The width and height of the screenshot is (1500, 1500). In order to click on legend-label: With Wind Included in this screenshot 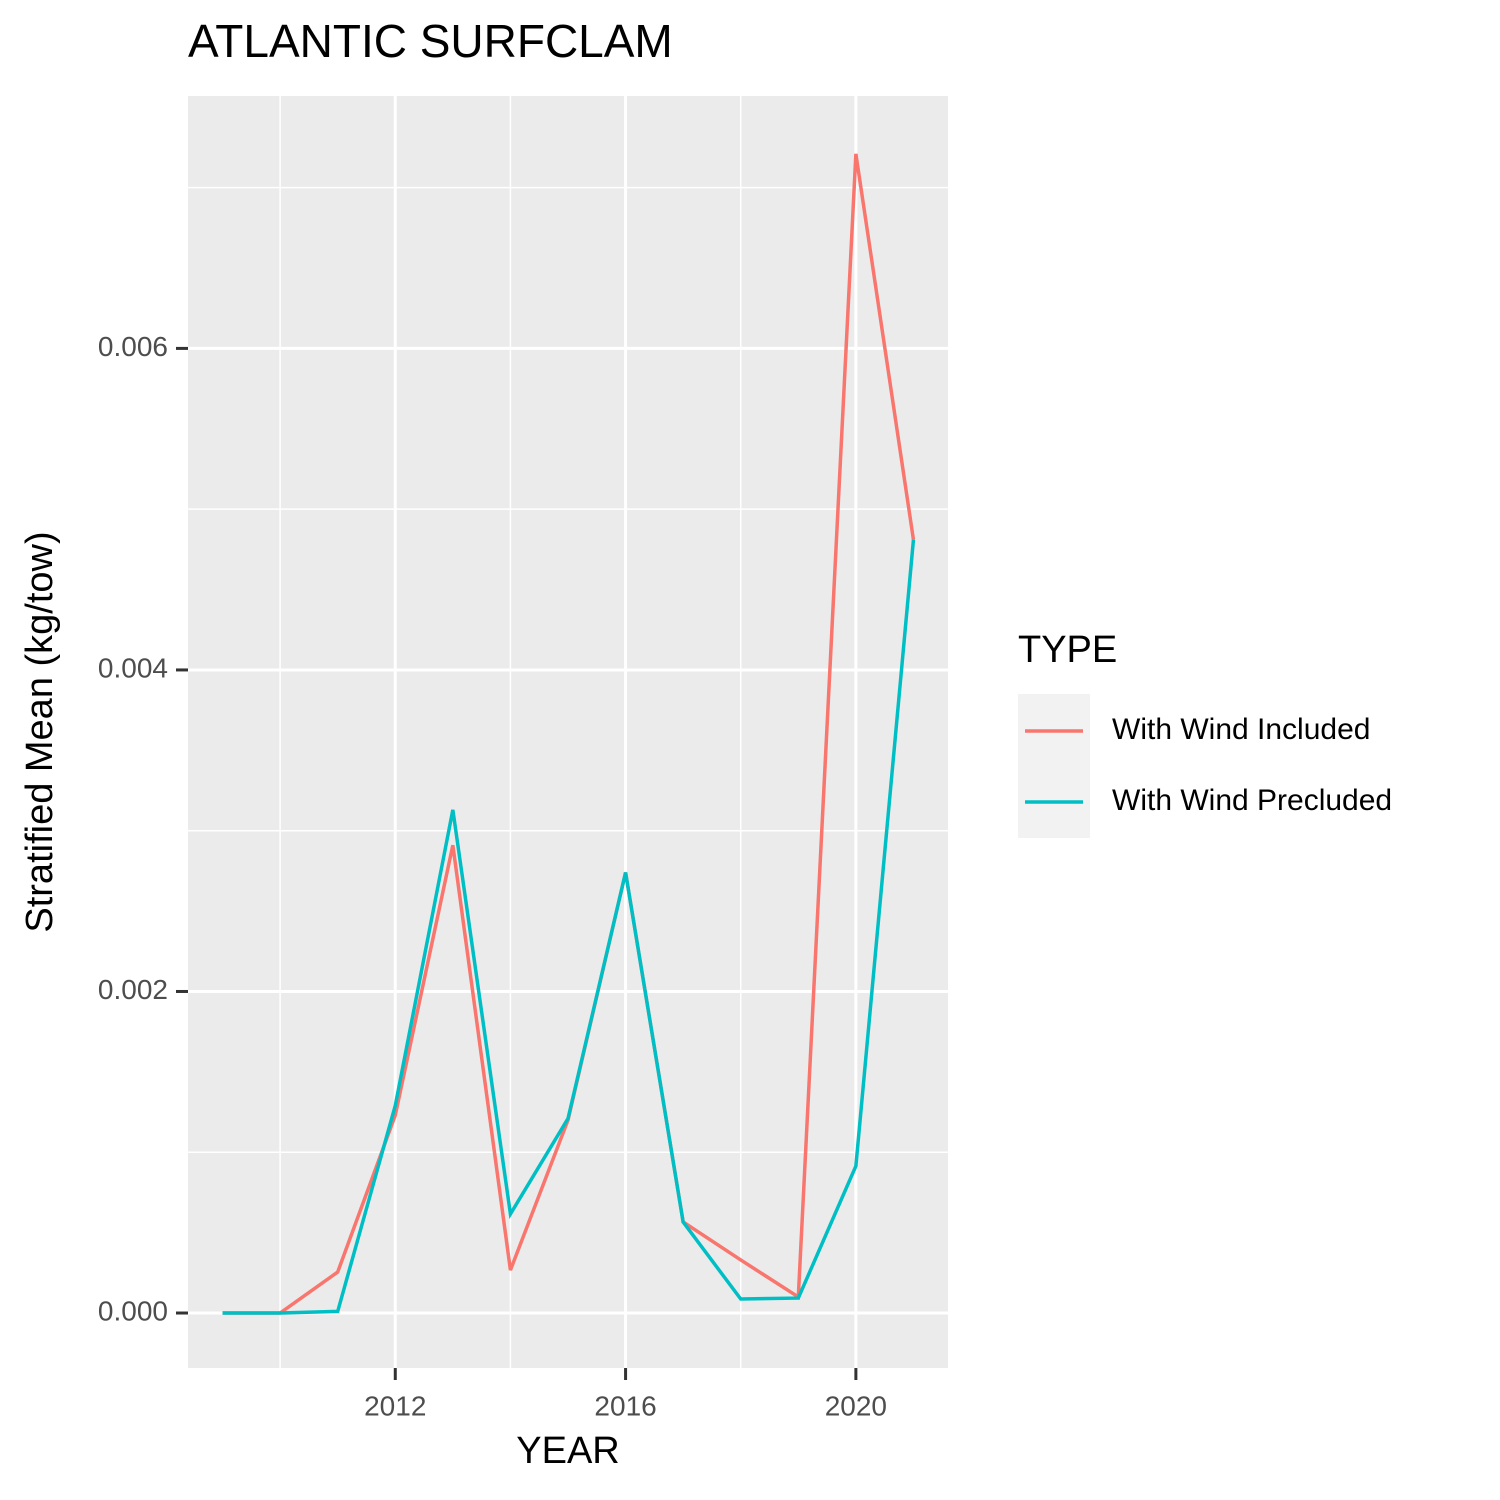, I will do `click(1241, 729)`.